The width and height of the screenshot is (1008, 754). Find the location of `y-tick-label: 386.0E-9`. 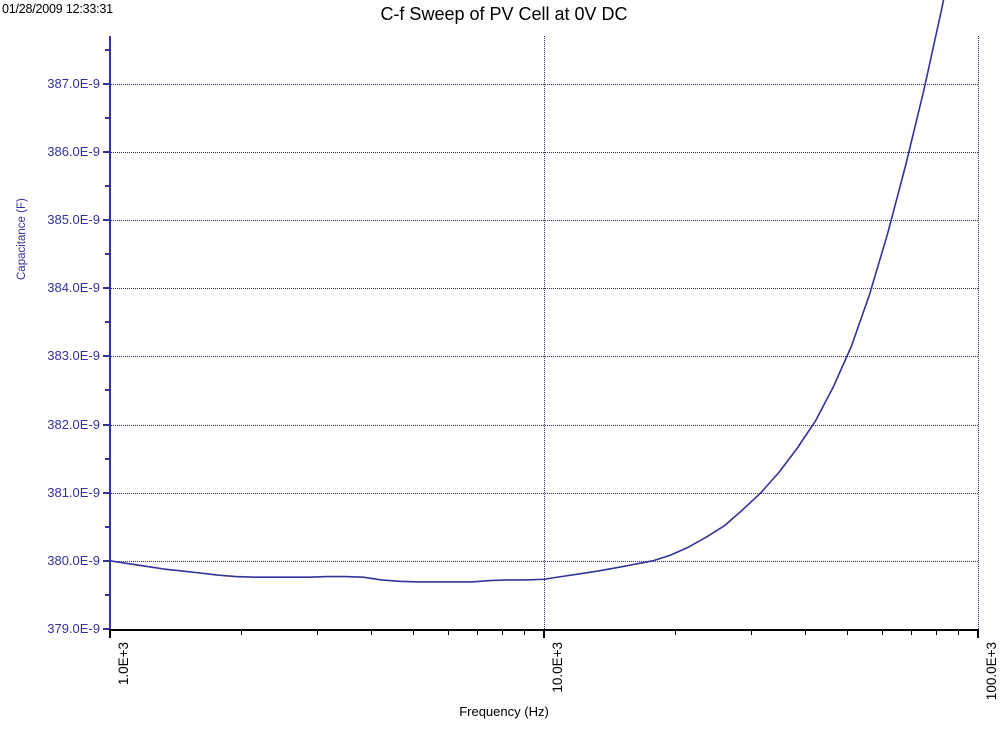

y-tick-label: 386.0E-9 is located at coordinates (73, 151).